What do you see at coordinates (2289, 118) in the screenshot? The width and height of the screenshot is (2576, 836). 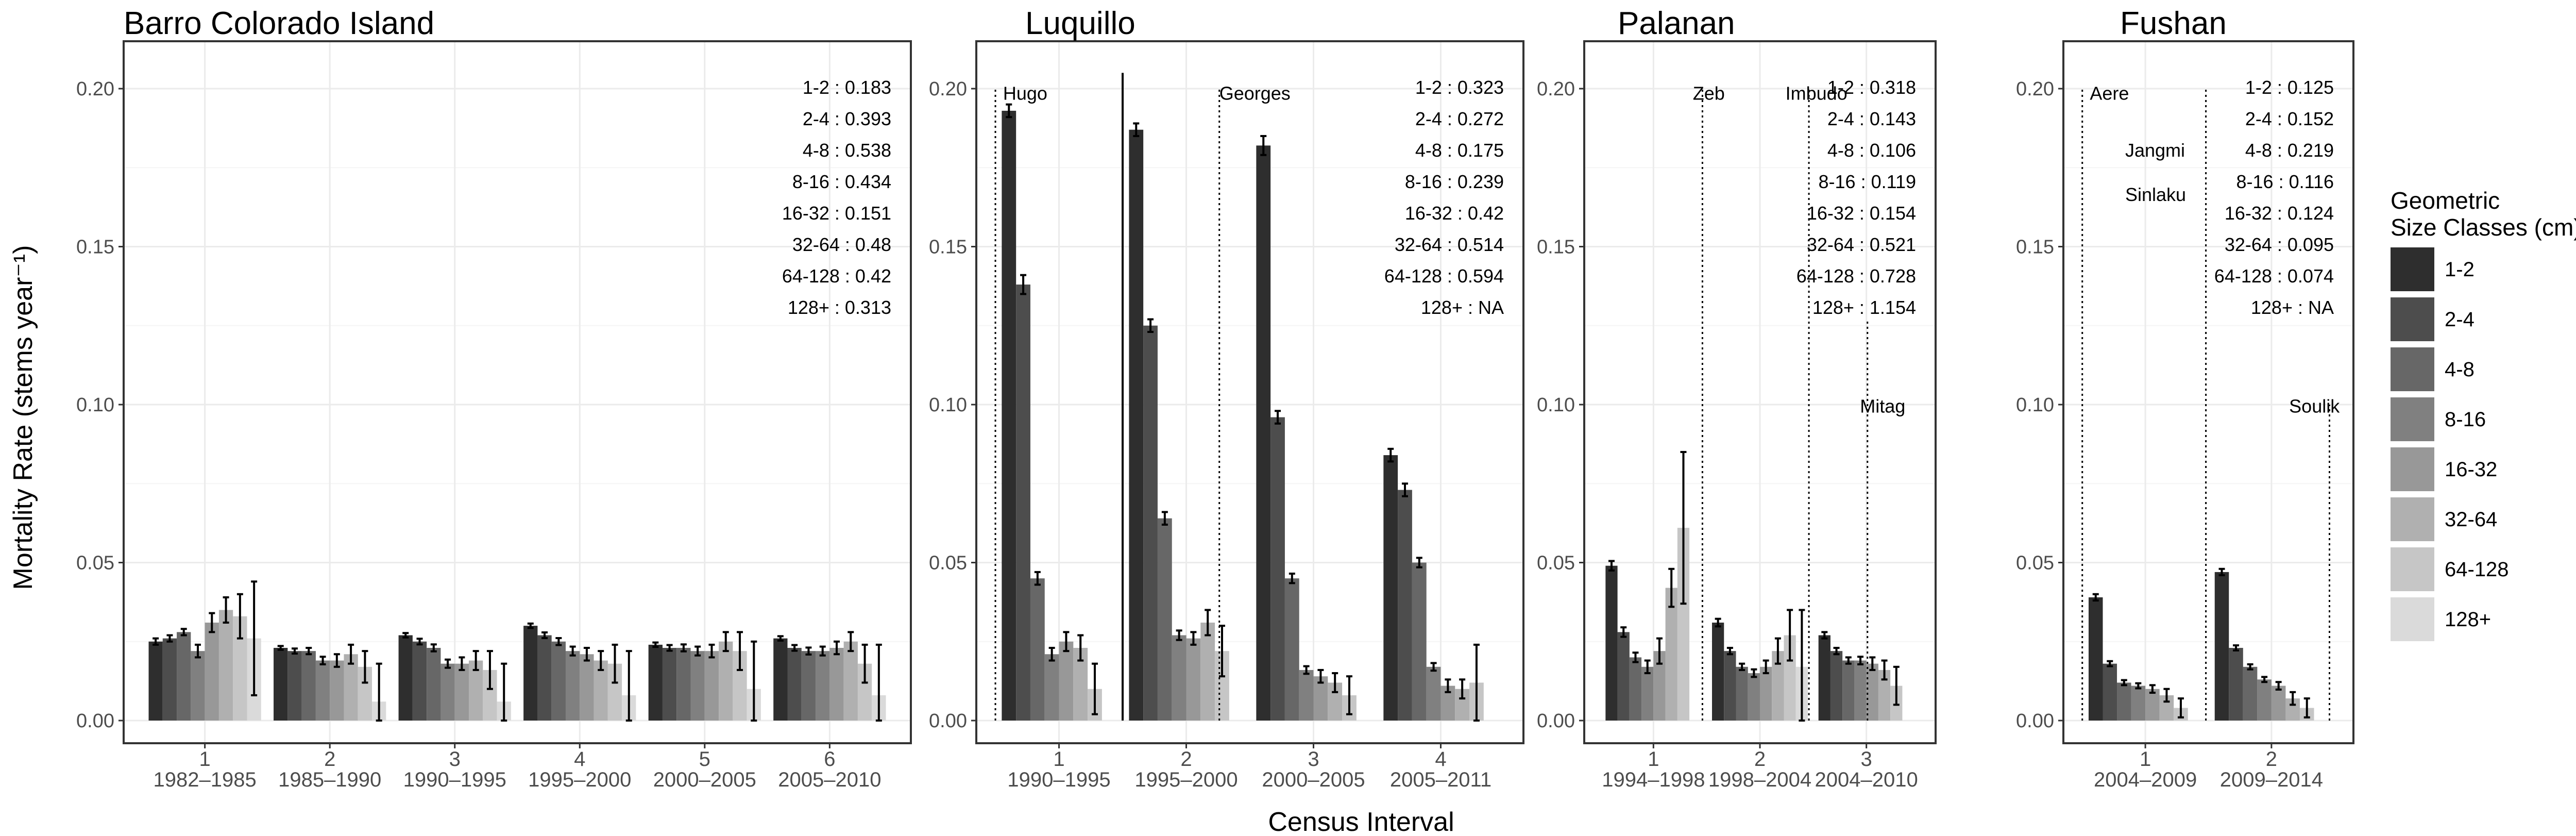 I see `annotation-line: 2-4 : 0.152` at bounding box center [2289, 118].